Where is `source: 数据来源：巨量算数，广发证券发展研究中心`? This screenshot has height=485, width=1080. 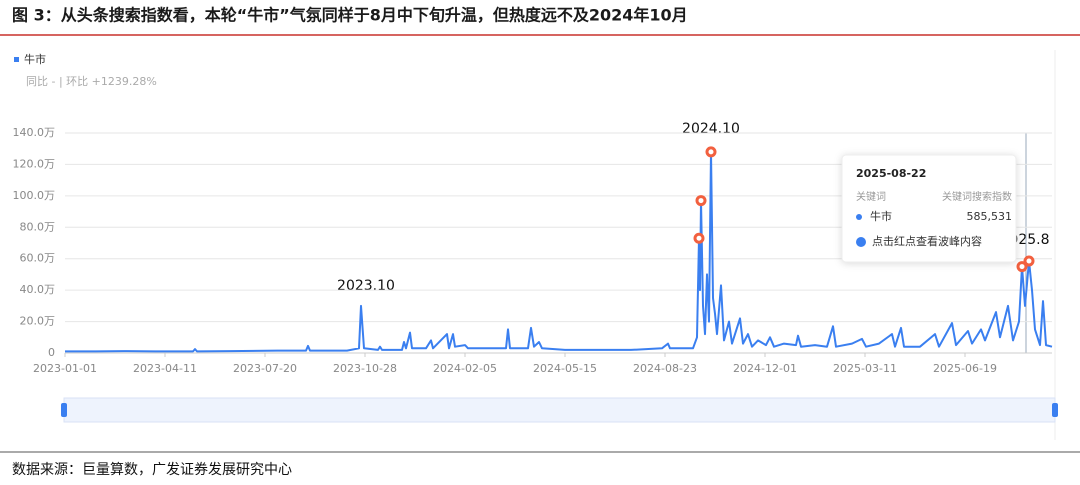
source: 数据来源：巨量算数，广发证券发展研究中心 is located at coordinates (152, 470).